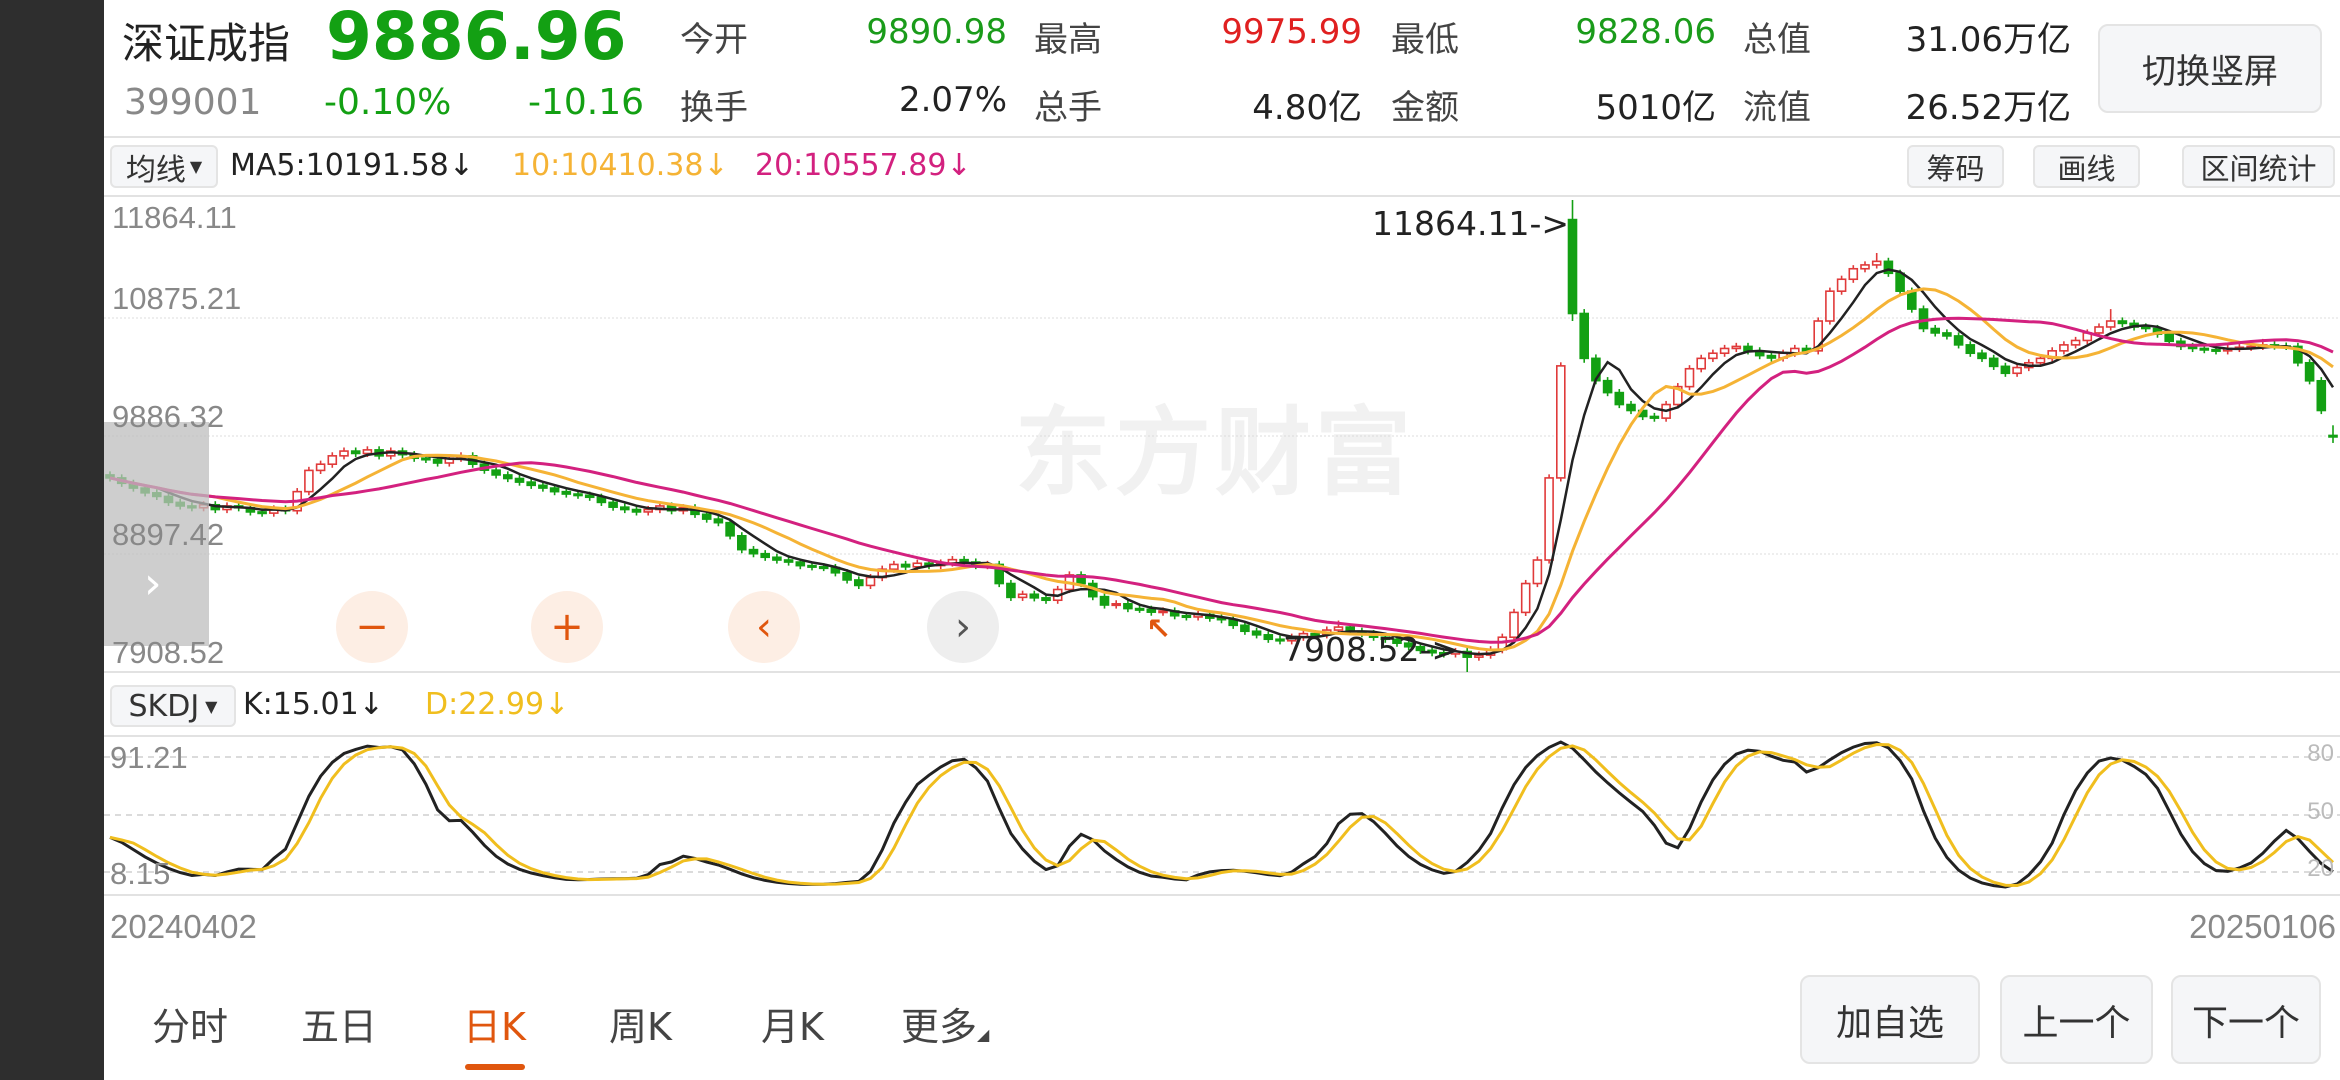 Image resolution: width=2340 pixels, height=1080 pixels. Describe the element at coordinates (1425, 108) in the screenshot. I see `stat-label: 金额` at that location.